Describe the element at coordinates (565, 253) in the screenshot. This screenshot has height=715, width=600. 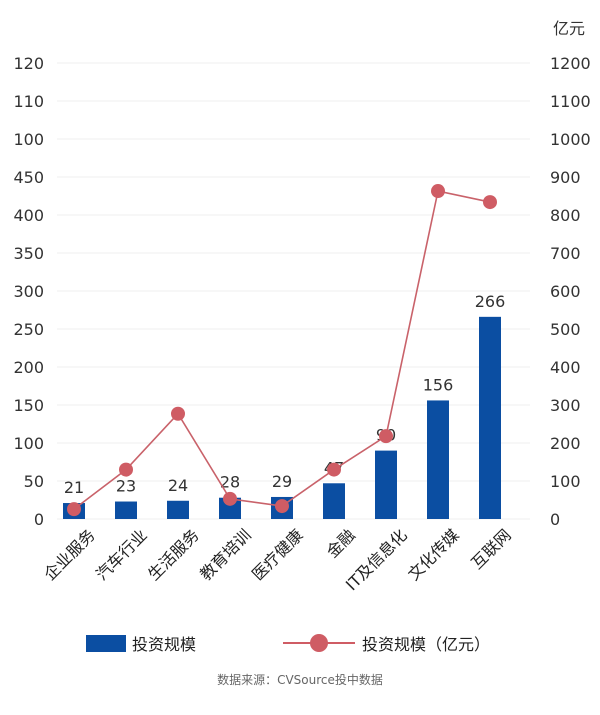
I see `right-tick-label: 700` at that location.